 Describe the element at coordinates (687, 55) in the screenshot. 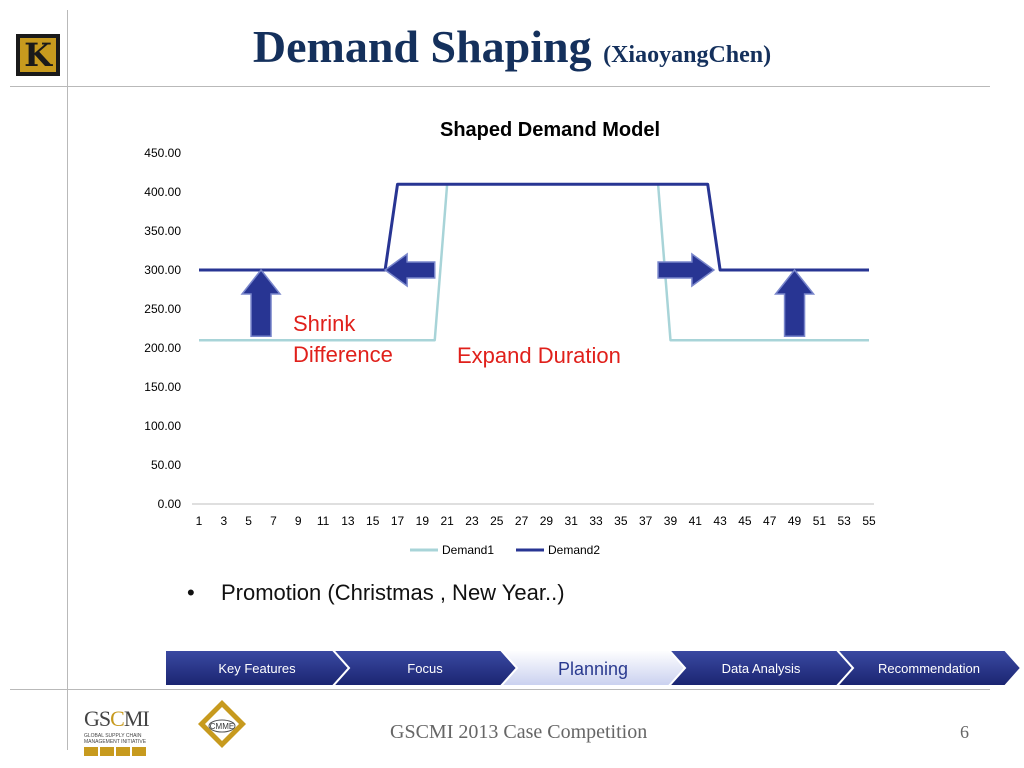

I see `page-title-subtitle: (XiaoyangChen)` at that location.